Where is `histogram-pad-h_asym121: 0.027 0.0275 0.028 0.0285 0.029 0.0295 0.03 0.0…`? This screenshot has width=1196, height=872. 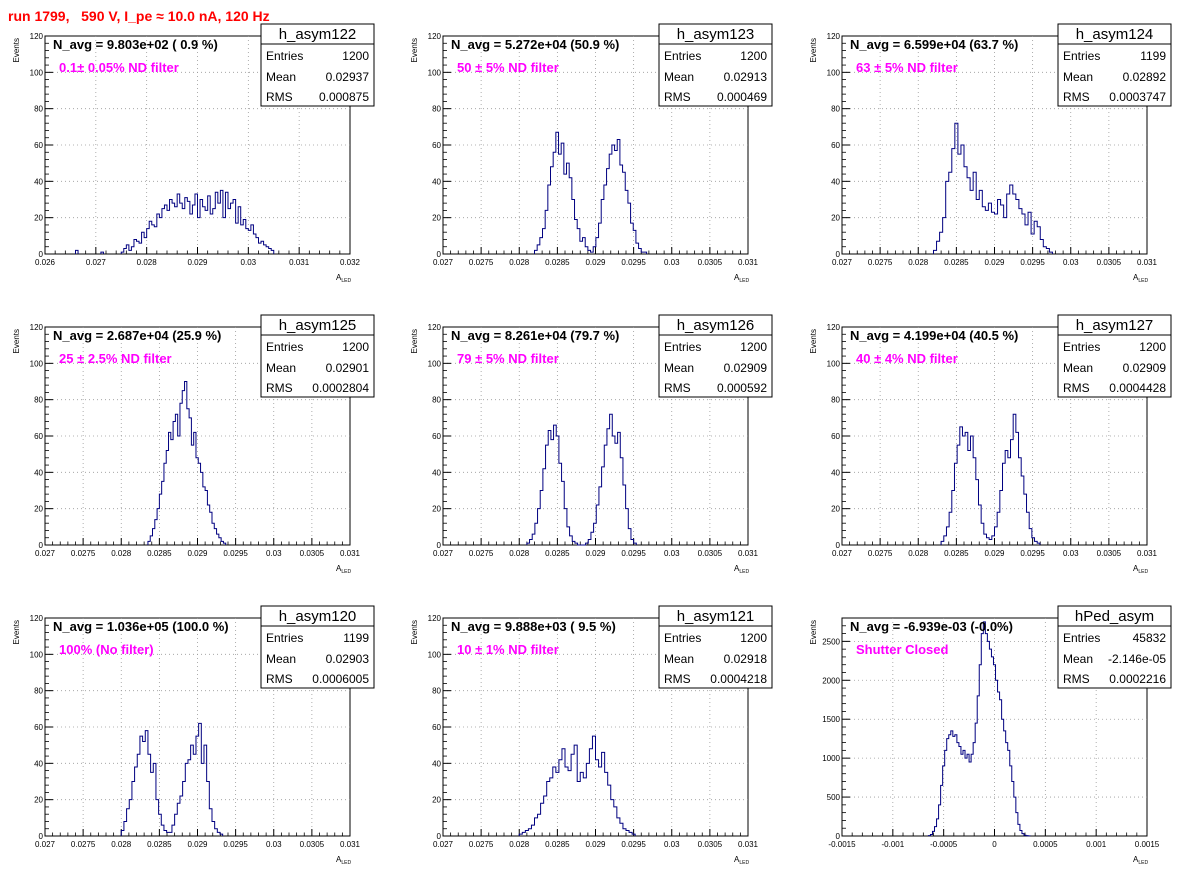 histogram-pad-h_asym121: 0.027 0.0275 0.028 0.0285 0.029 0.0295 0.03 0.0… is located at coordinates (591, 735).